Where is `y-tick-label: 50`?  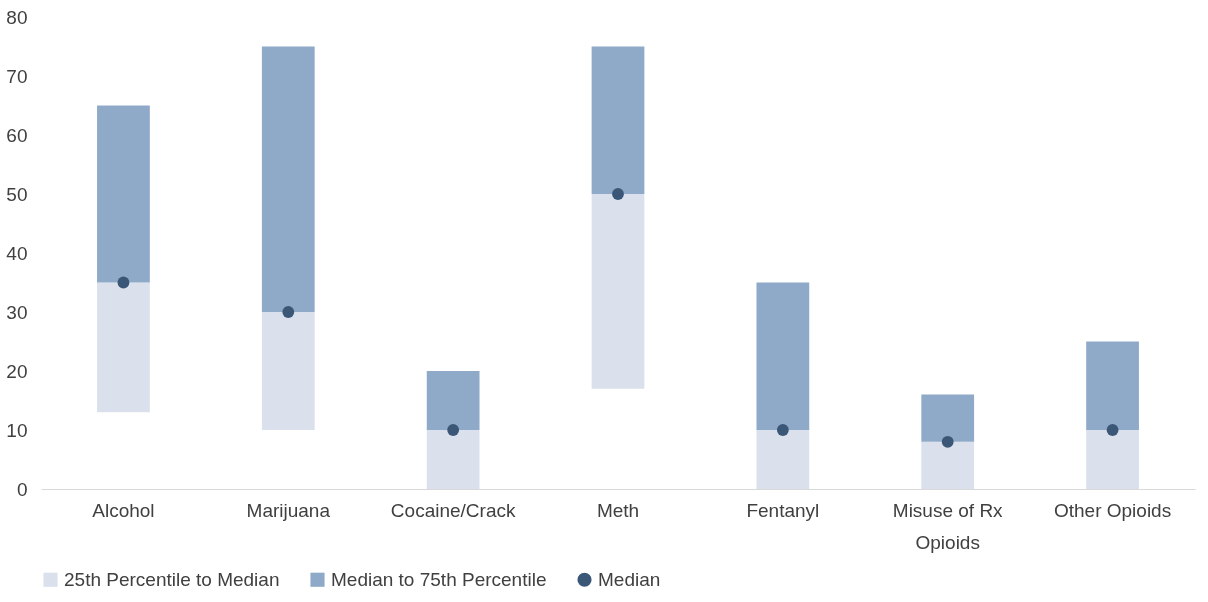
y-tick-label: 50 is located at coordinates (17, 194).